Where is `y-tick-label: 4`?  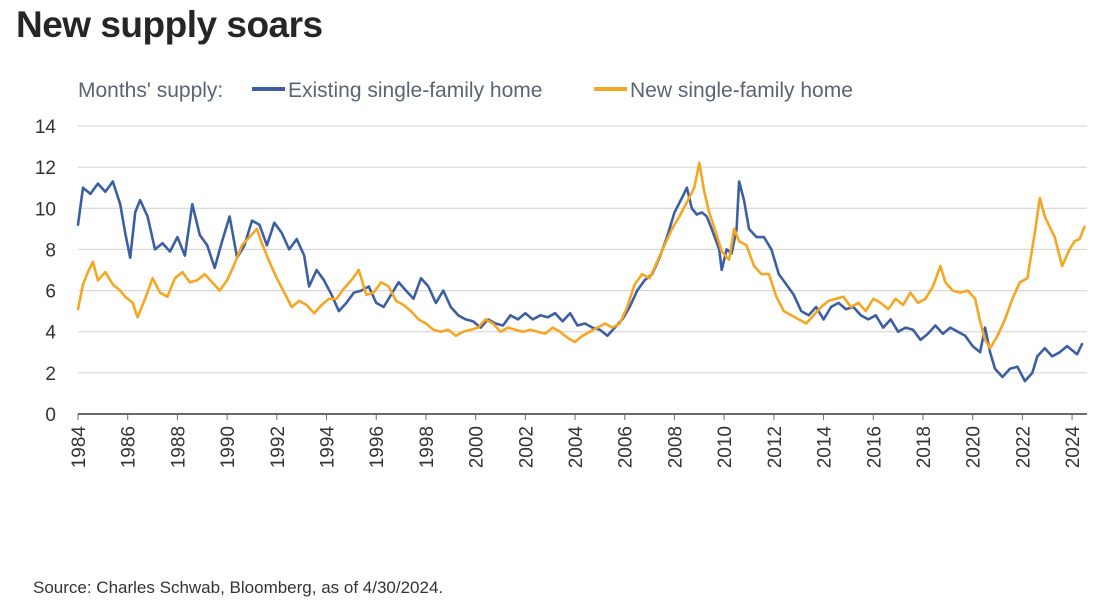 y-tick-label: 4 is located at coordinates (50, 333).